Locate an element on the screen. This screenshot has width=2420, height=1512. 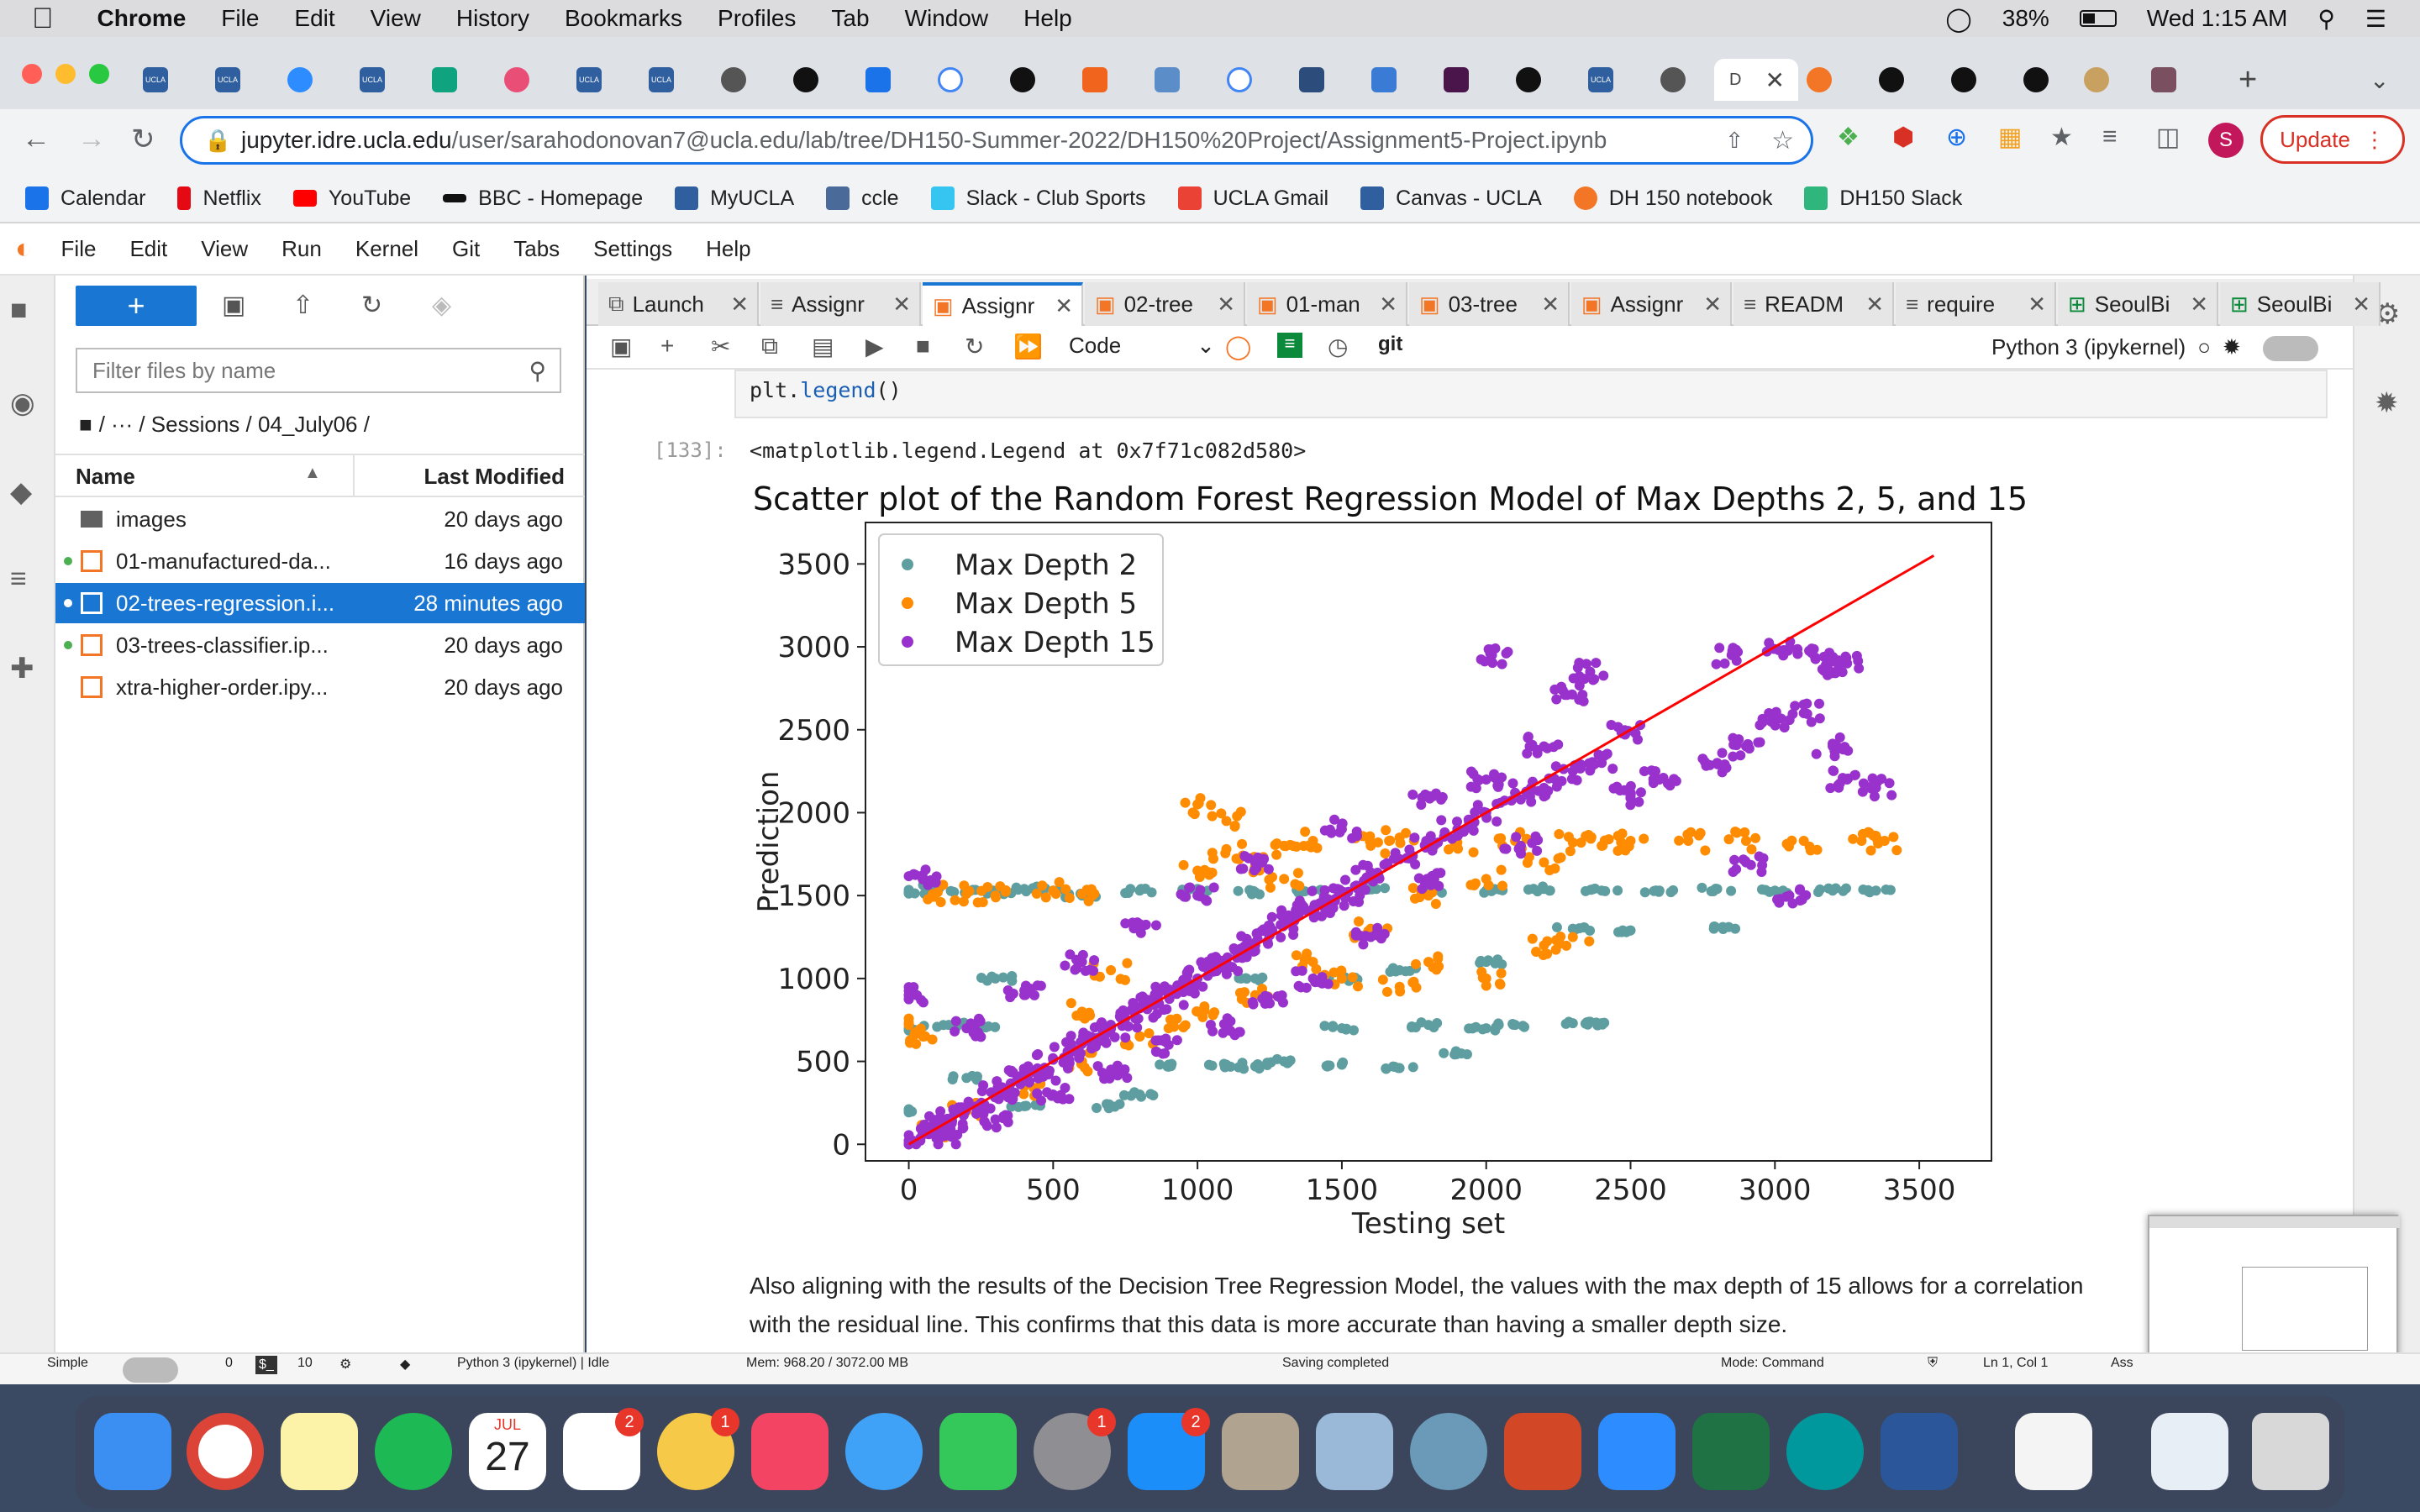
doc-tab: ≡ READM ✕ is located at coordinates (1813, 304).